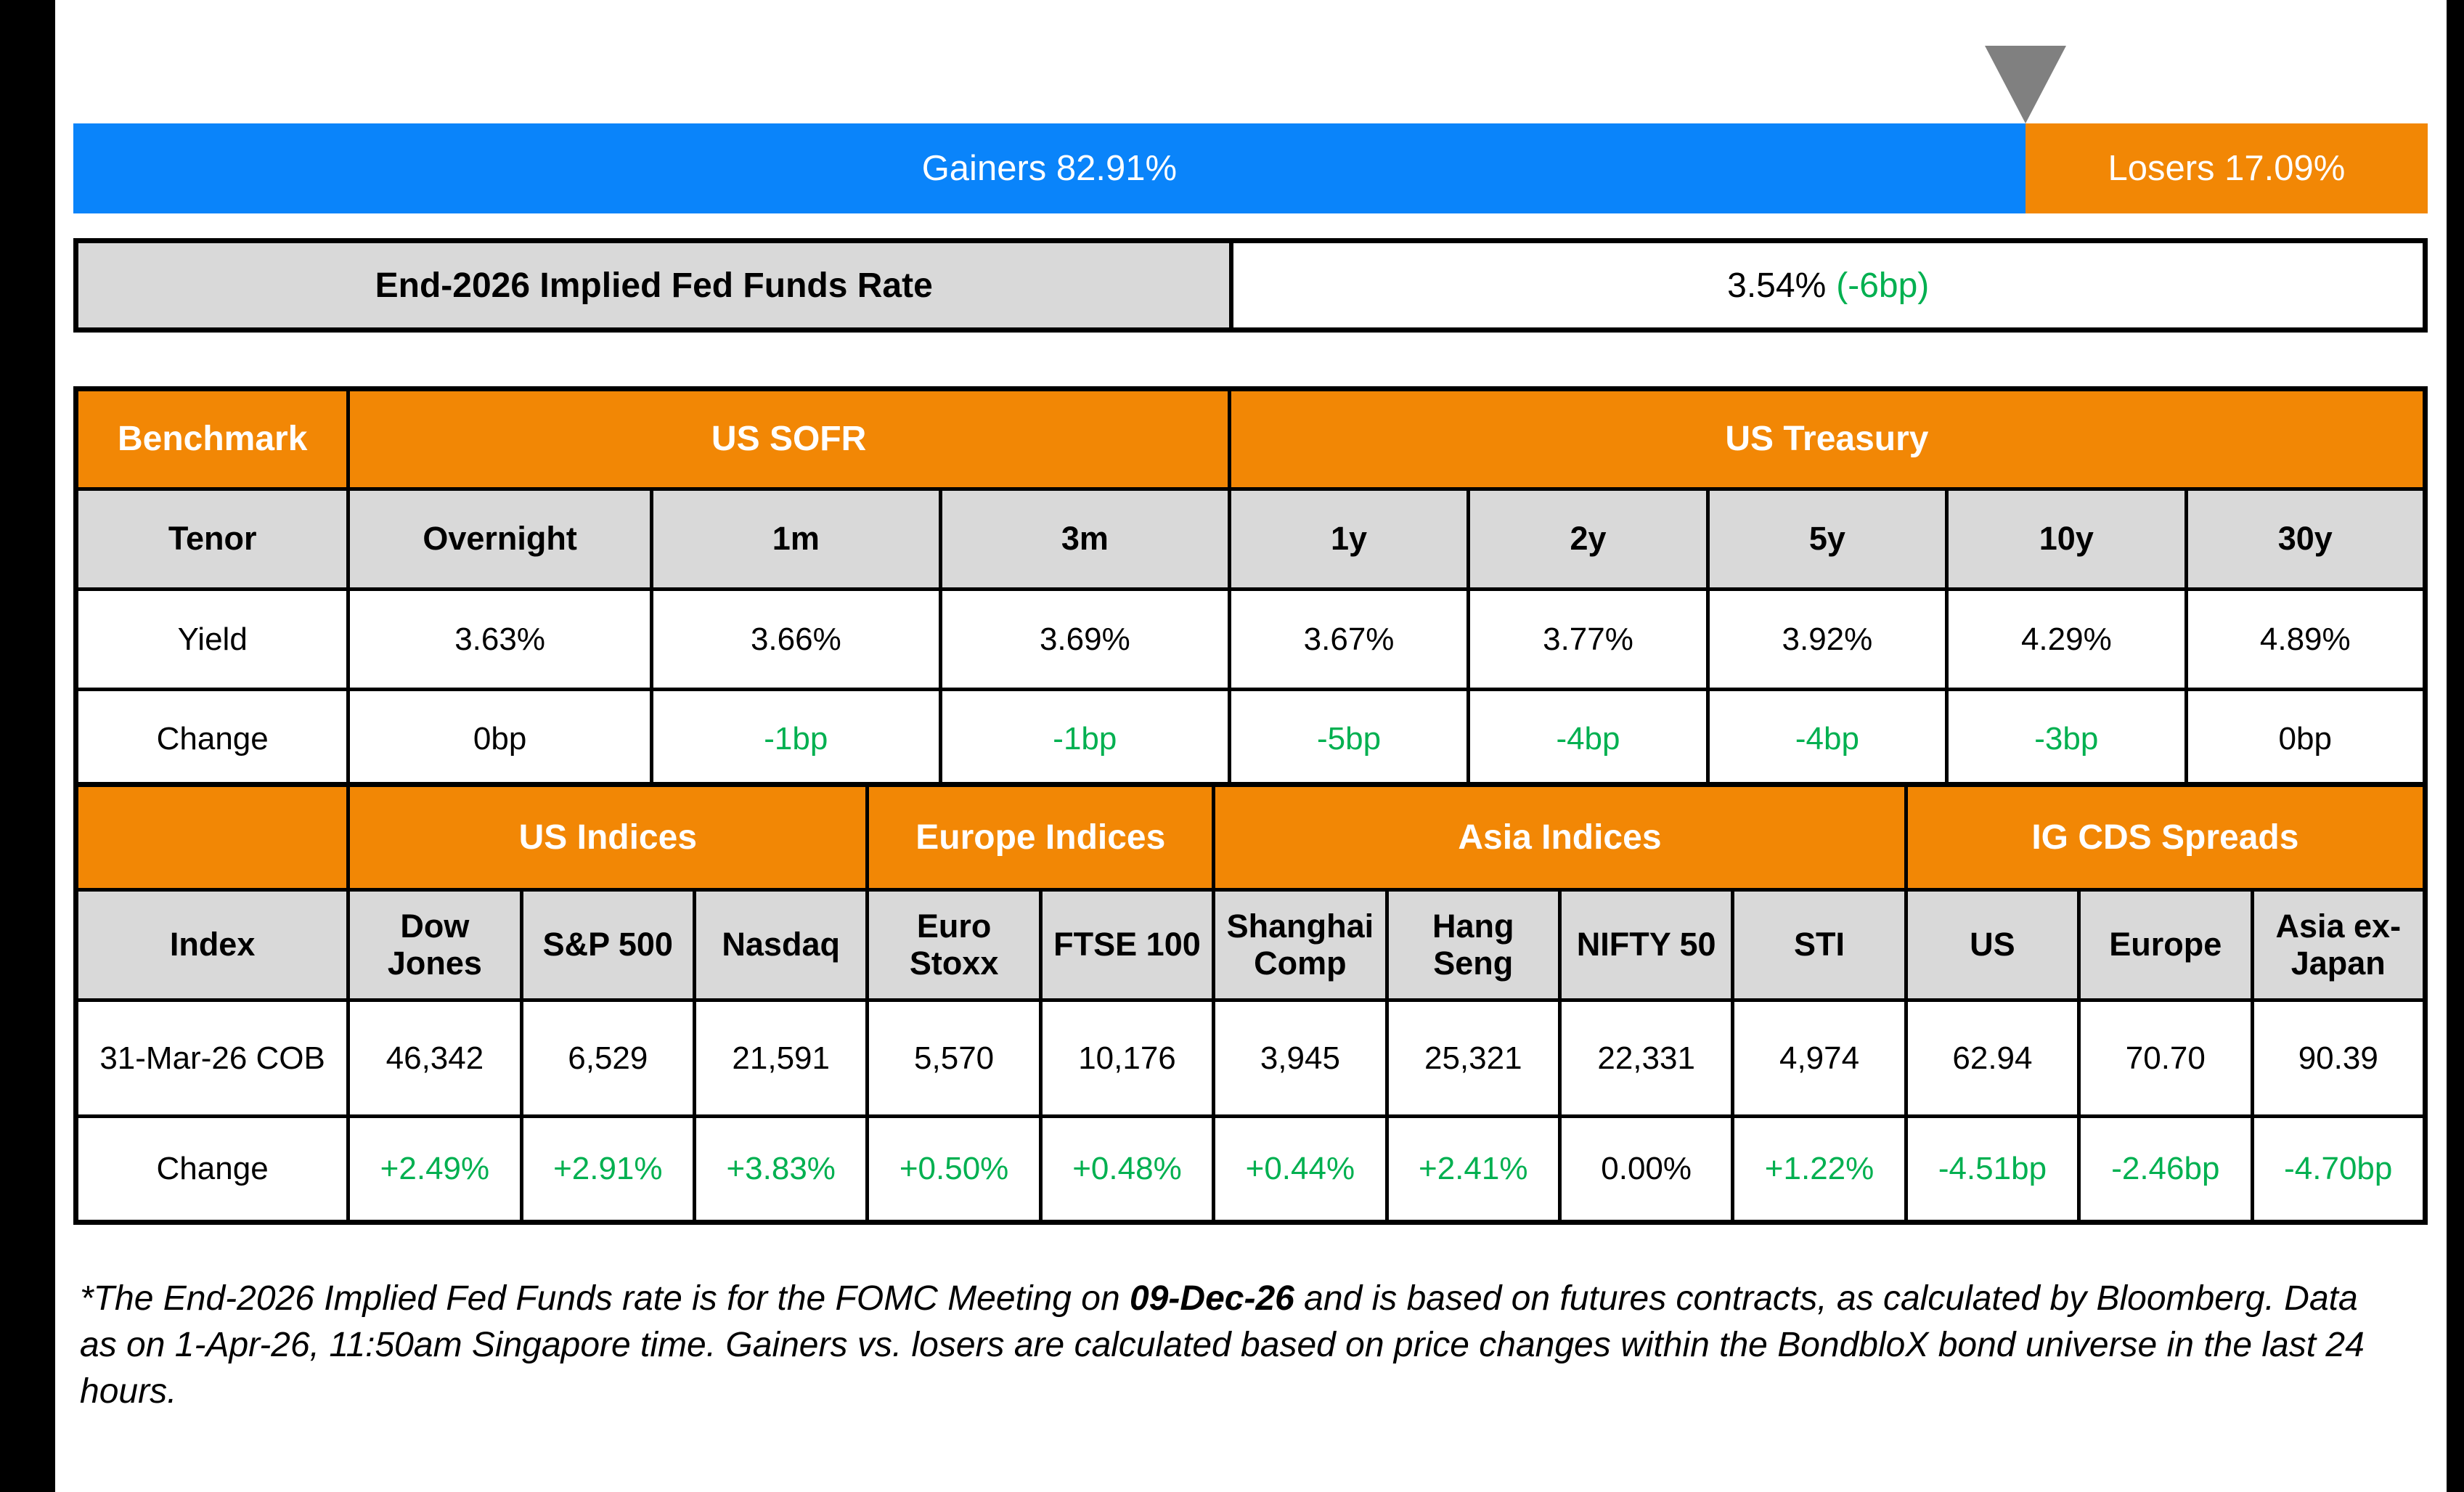  What do you see at coordinates (499, 639) in the screenshot?
I see `table-cell: 3.63%` at bounding box center [499, 639].